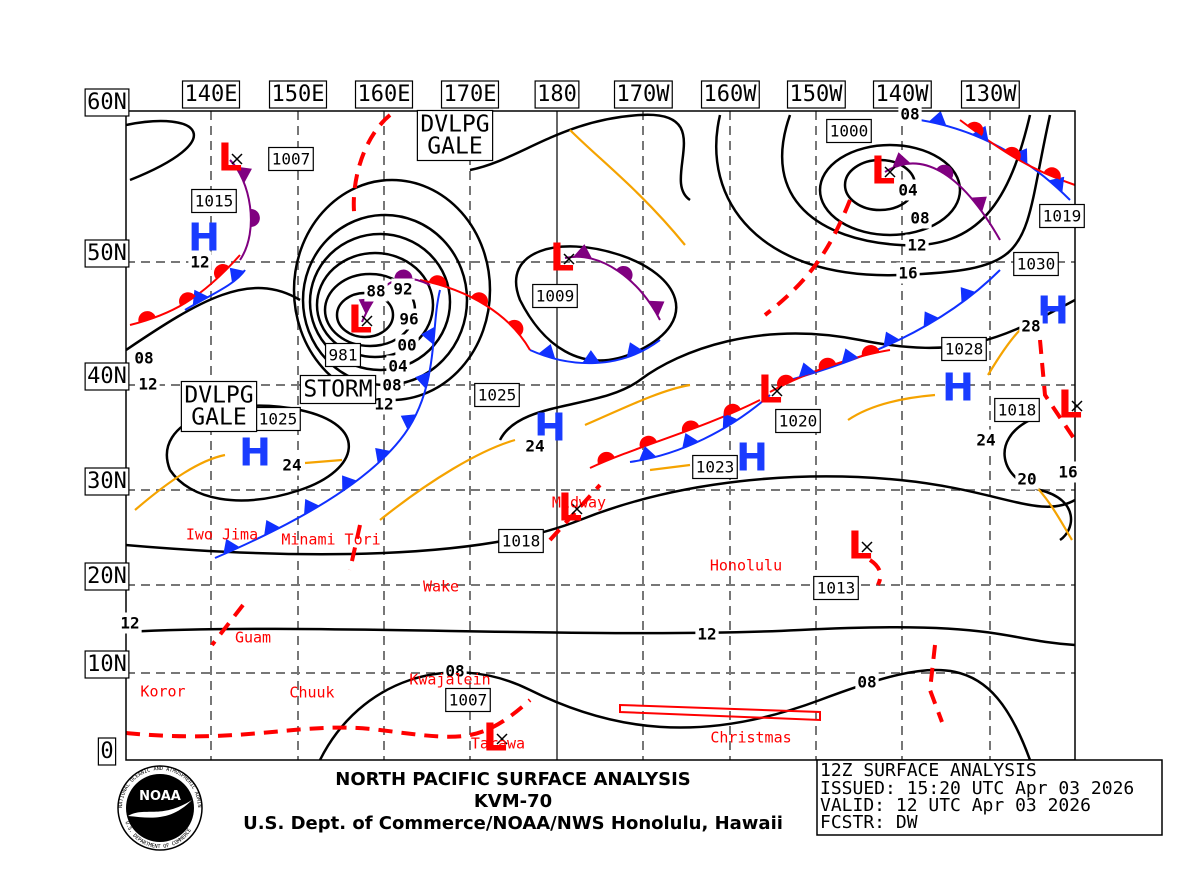  Describe the element at coordinates (107, 664) in the screenshot. I see `latitude-label: 10N` at that location.